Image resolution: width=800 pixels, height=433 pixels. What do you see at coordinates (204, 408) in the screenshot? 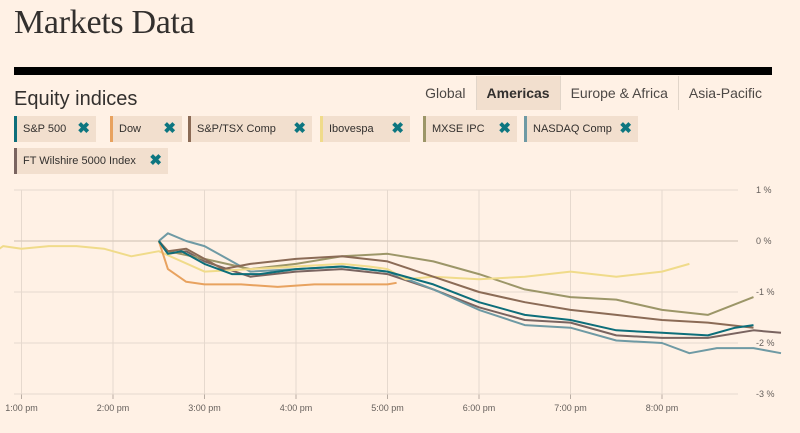
I see `x-tick-label: 3:00 pm` at bounding box center [204, 408].